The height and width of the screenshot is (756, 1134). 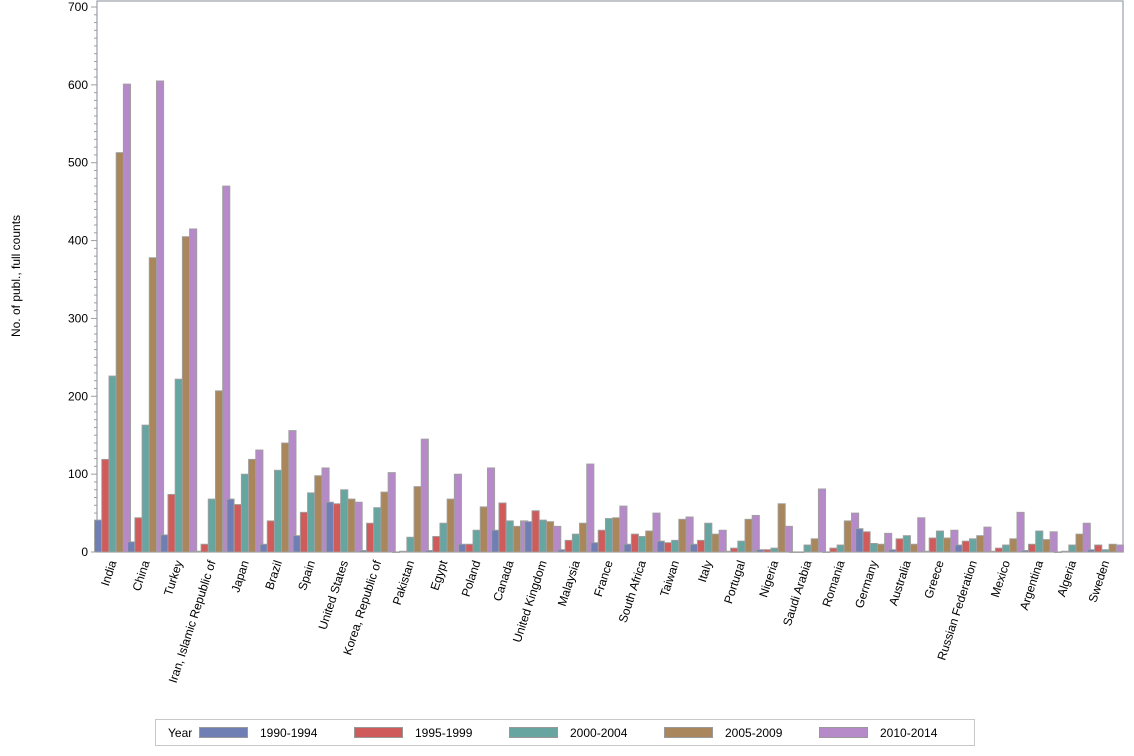 What do you see at coordinates (503, 580) in the screenshot?
I see `x-tick-label: Canada` at bounding box center [503, 580].